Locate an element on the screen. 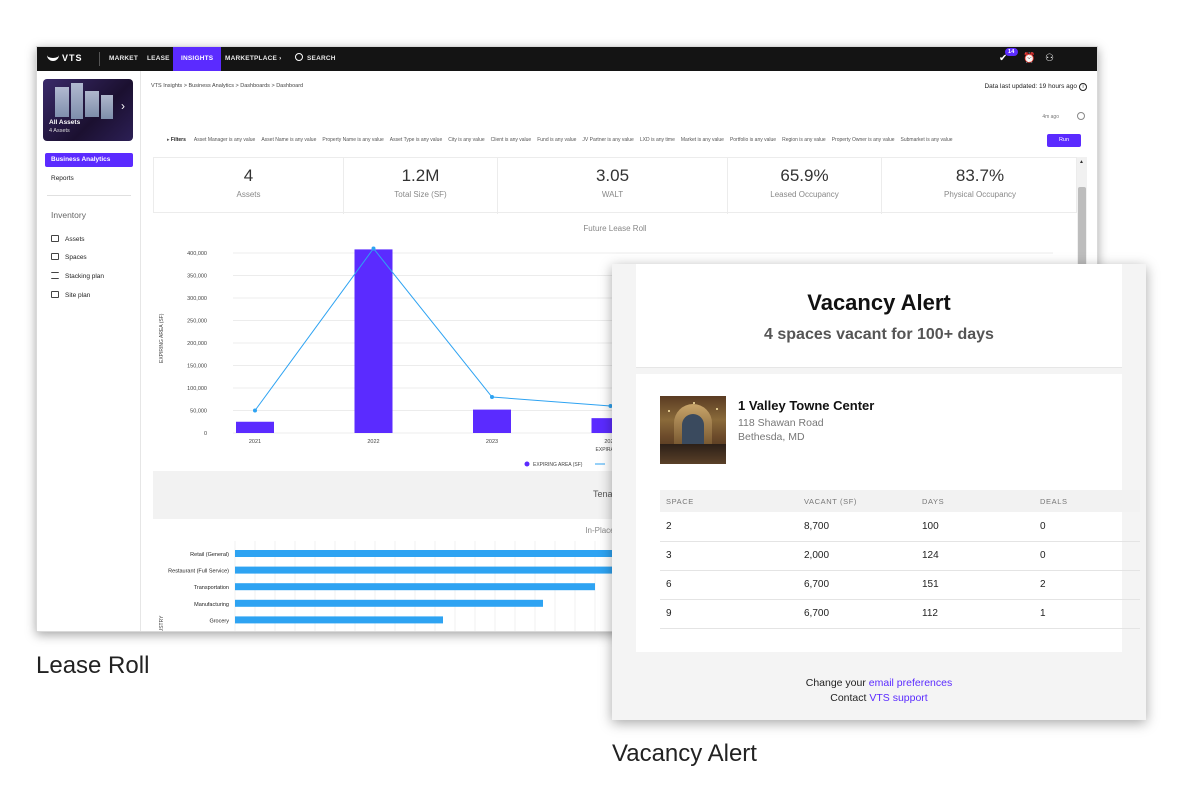 Image resolution: width=1200 pixels, height=800 pixels. filter-chip: Fund is any value is located at coordinates (557, 140).